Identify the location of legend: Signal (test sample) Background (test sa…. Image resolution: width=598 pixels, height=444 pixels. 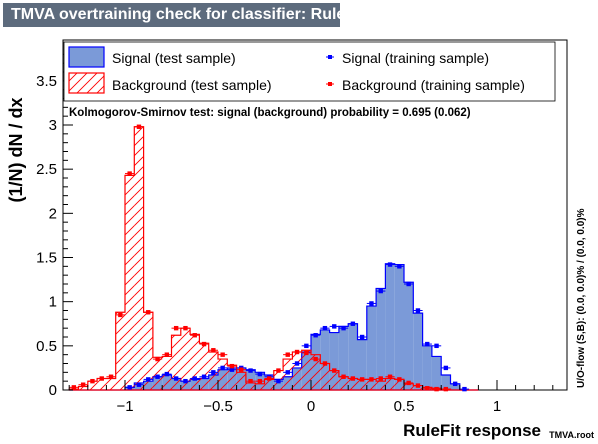
(309, 71).